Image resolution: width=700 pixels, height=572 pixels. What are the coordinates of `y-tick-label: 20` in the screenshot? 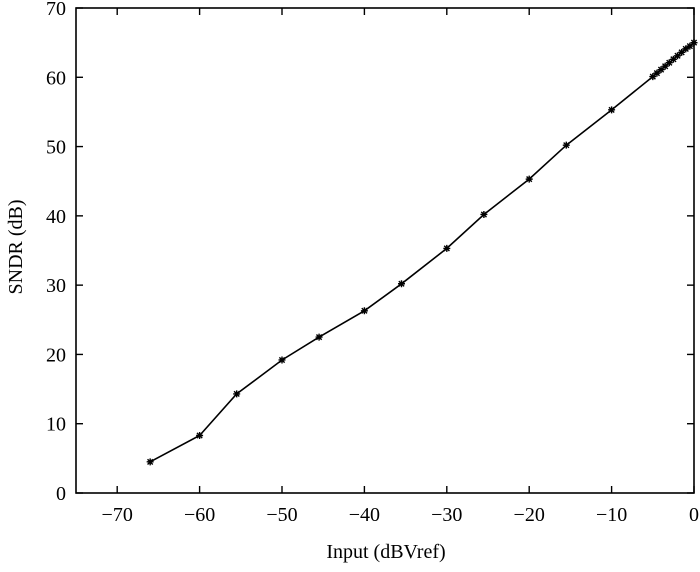 It's located at (56, 355).